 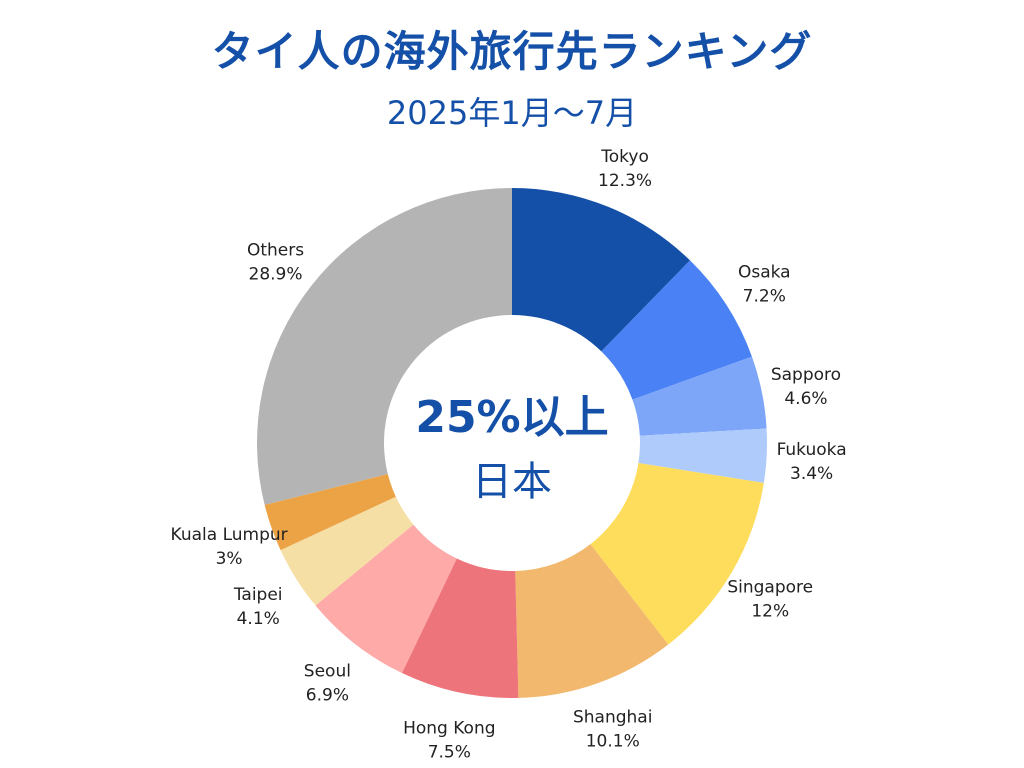 I want to click on center-label-country: 日本, so click(x=512, y=482).